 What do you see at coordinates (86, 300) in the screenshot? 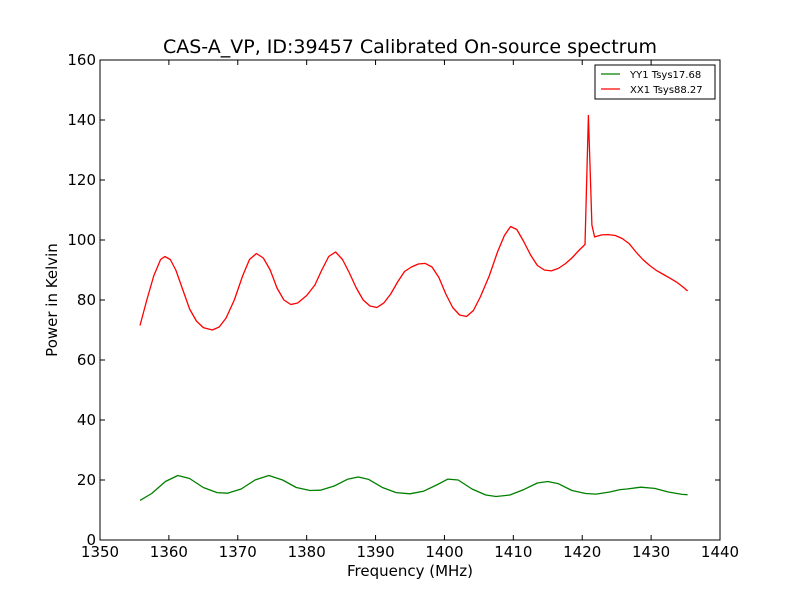
I see `y-tick-label: 80` at bounding box center [86, 300].